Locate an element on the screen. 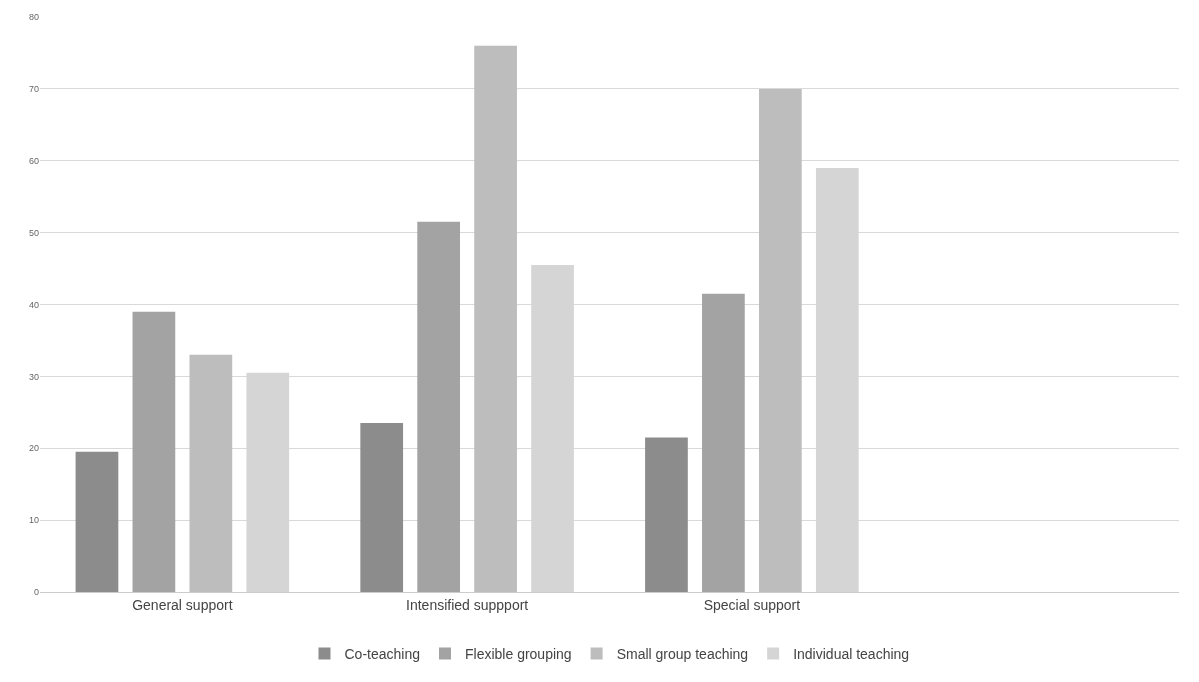 This screenshot has height=682, width=1199. y-tick-label: 80 is located at coordinates (33, 17).